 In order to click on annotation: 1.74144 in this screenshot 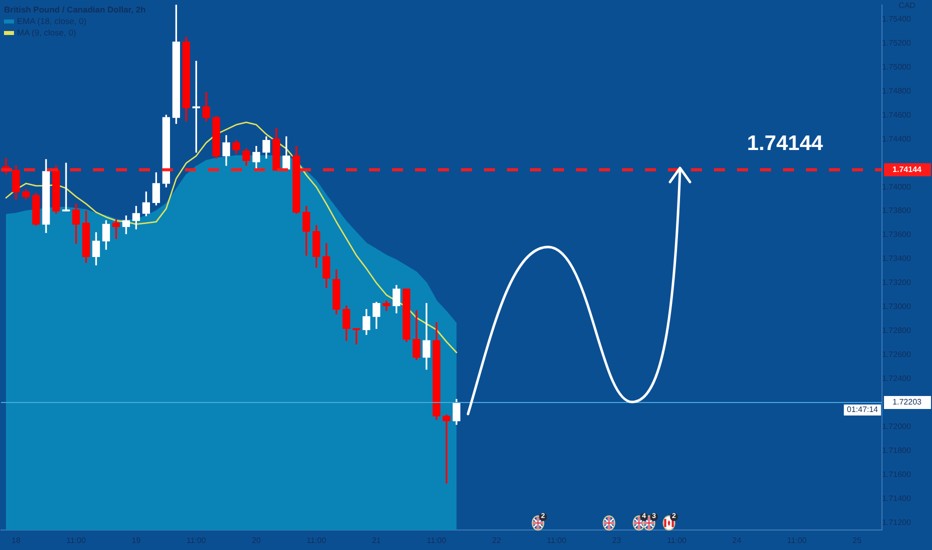, I will do `click(785, 143)`.